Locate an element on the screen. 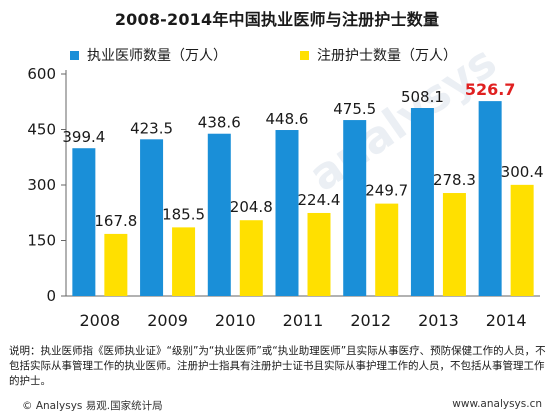 This screenshot has height=418, width=554. nurse-value-label-2009: 185.5 is located at coordinates (183, 214).